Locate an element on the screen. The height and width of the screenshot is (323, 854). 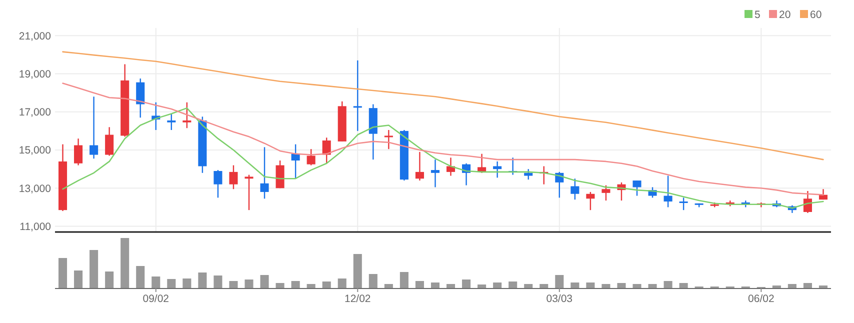
y-tick-label: 17,000 is located at coordinates (35, 112).